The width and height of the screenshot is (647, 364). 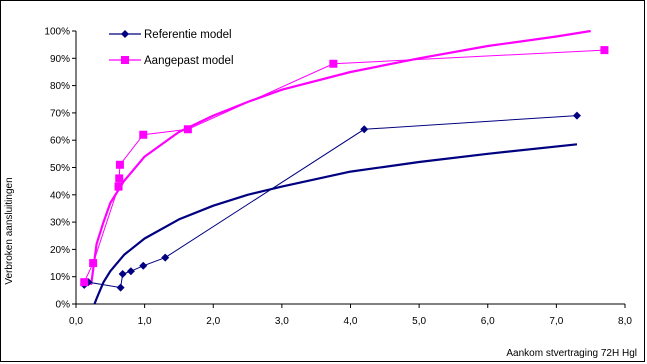 I want to click on x-tick-label: 2,0, so click(x=213, y=321).